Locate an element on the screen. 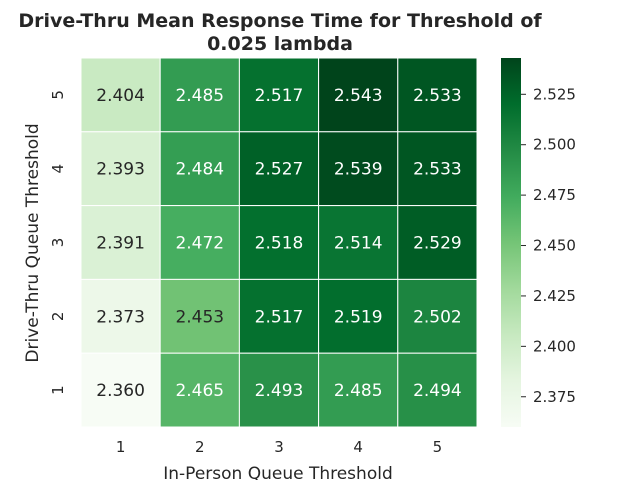 The width and height of the screenshot is (640, 480). y-tick-label: 1 is located at coordinates (58, 390).